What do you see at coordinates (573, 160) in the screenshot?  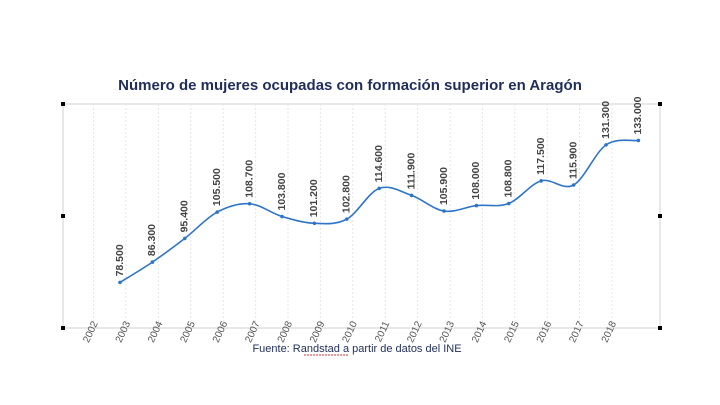 I see `data-label: 115.900` at bounding box center [573, 160].